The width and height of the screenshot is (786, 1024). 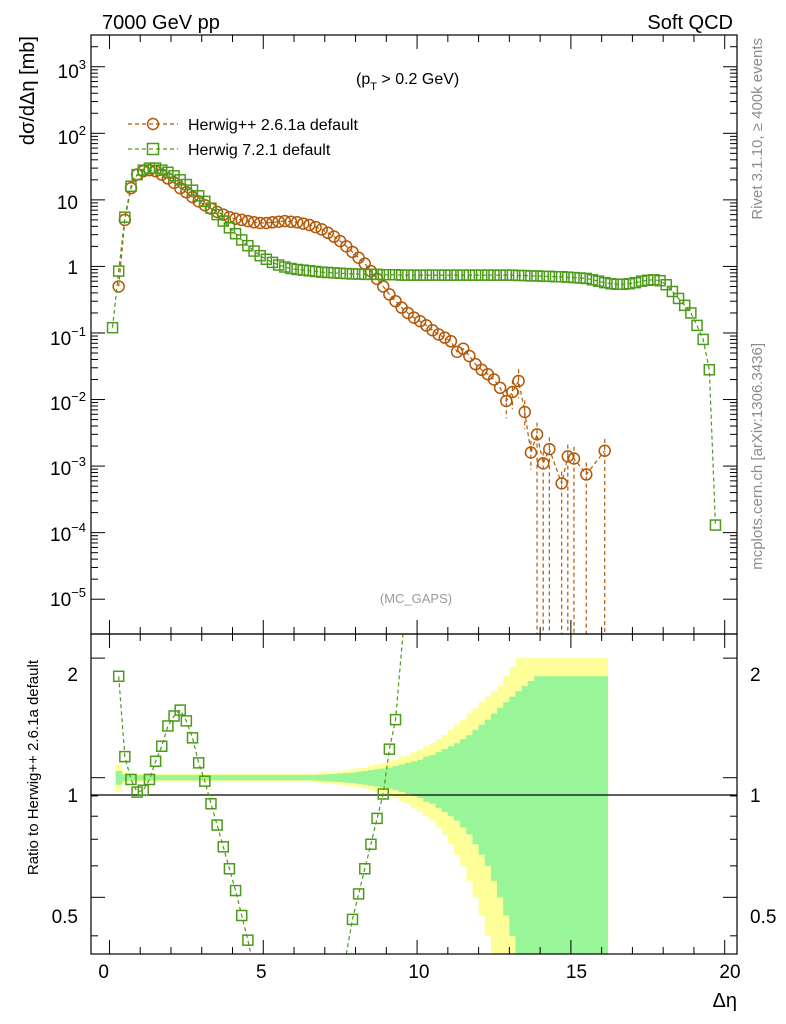 What do you see at coordinates (243, 125) in the screenshot?
I see `legend-entry-herwigpp: Herwig++ 2.6.1a default` at bounding box center [243, 125].